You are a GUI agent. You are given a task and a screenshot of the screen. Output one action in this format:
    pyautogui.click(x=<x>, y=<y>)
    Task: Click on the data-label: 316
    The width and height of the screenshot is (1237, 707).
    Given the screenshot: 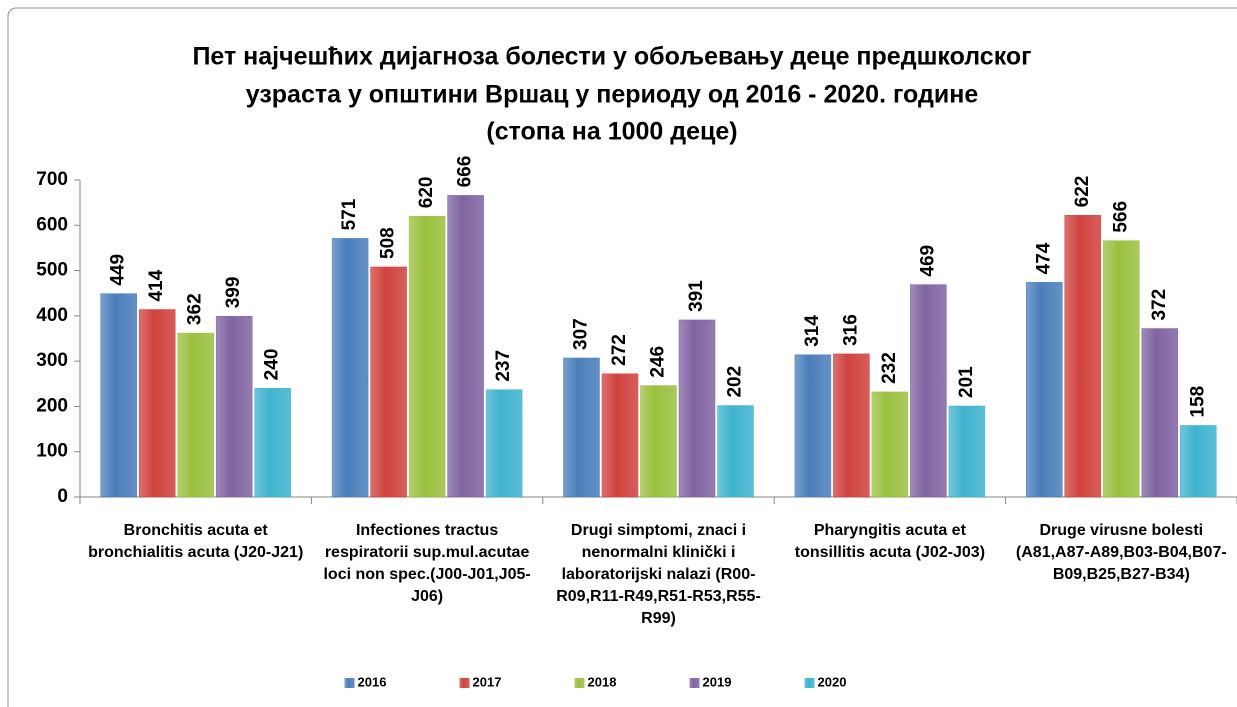 What is the action you would take?
    pyautogui.click(x=850, y=330)
    